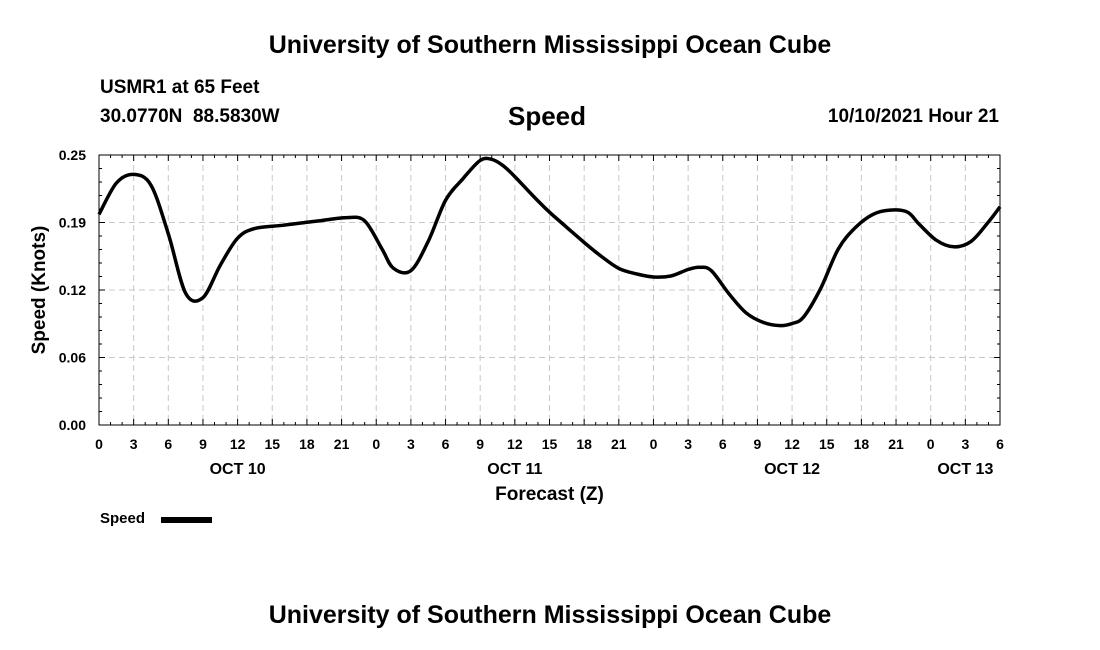  I want to click on y-tick-label: 0.25, so click(72, 155).